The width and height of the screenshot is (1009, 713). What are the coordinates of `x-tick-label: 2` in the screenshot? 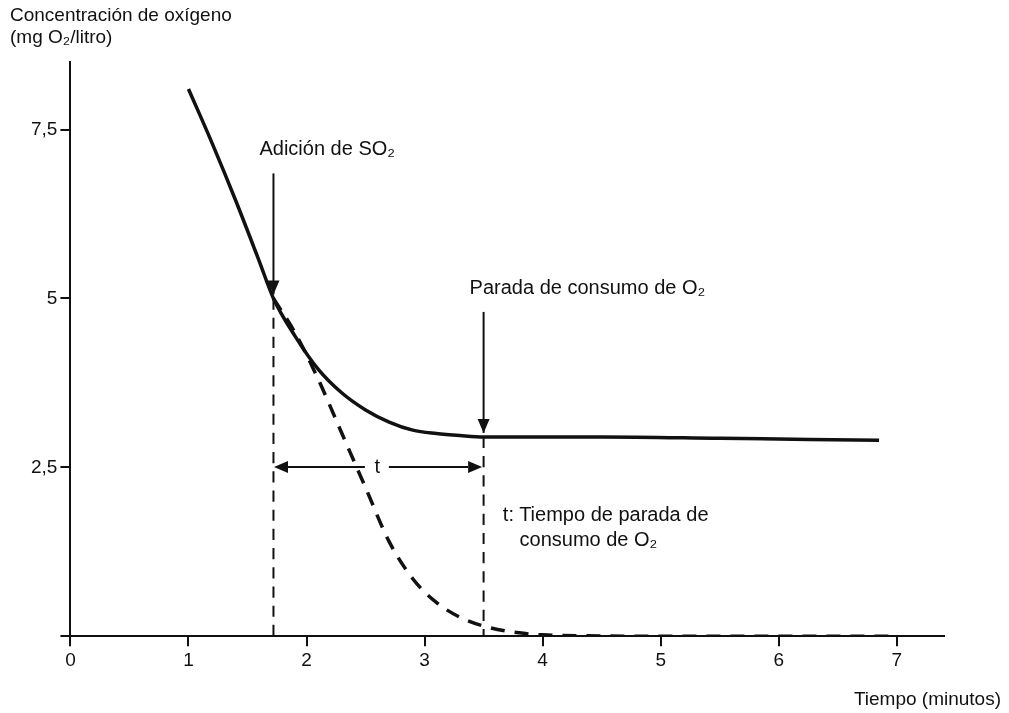 It's located at (306, 659).